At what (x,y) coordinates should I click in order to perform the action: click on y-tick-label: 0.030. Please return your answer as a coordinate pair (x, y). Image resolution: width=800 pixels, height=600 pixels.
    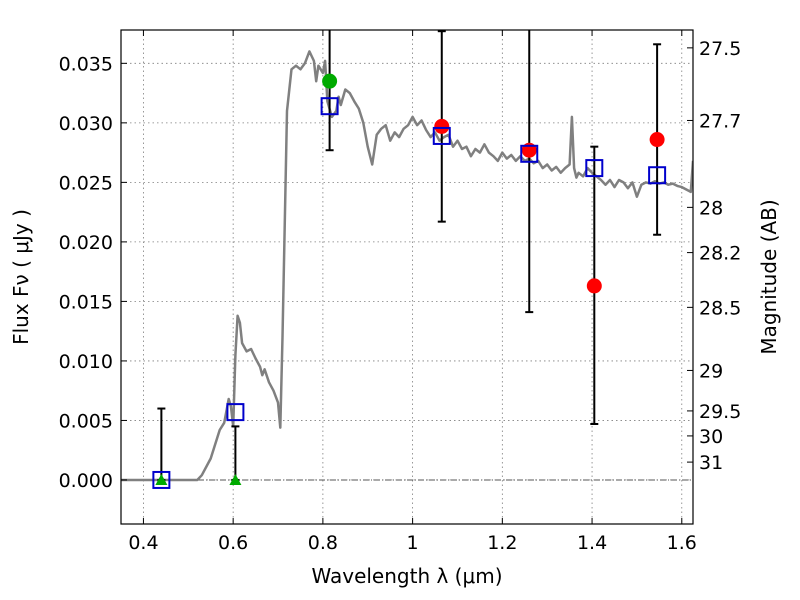
    Looking at the image, I should click on (86, 124).